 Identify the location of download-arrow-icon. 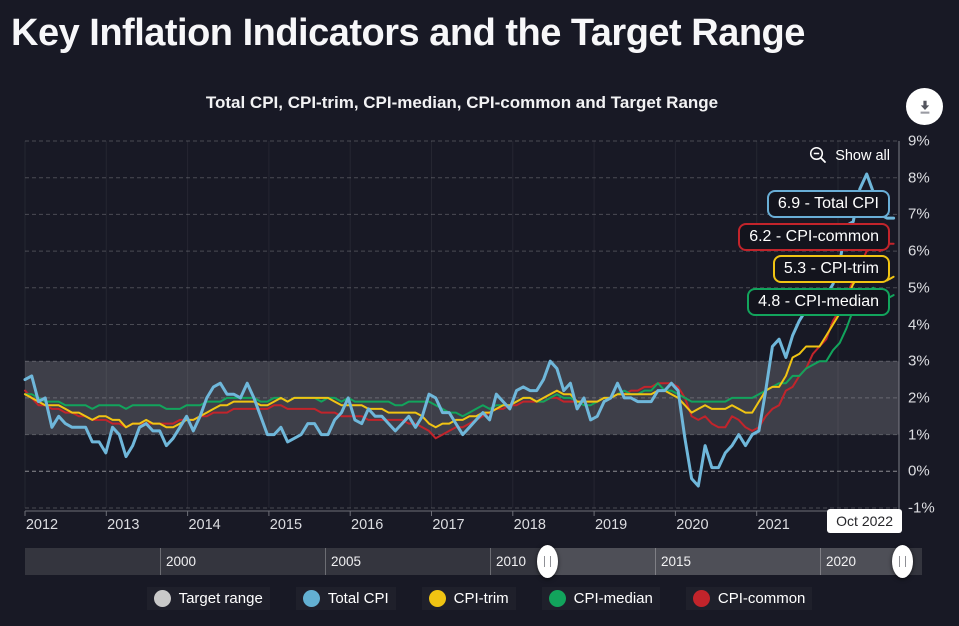
(924, 107).